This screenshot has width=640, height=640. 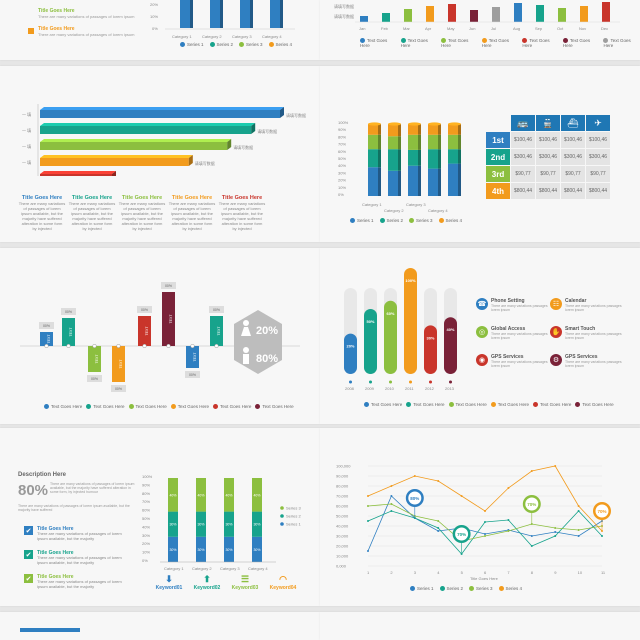 What do you see at coordinates (46, 326) in the screenshot?
I see `value-label: 00%` at bounding box center [46, 326].